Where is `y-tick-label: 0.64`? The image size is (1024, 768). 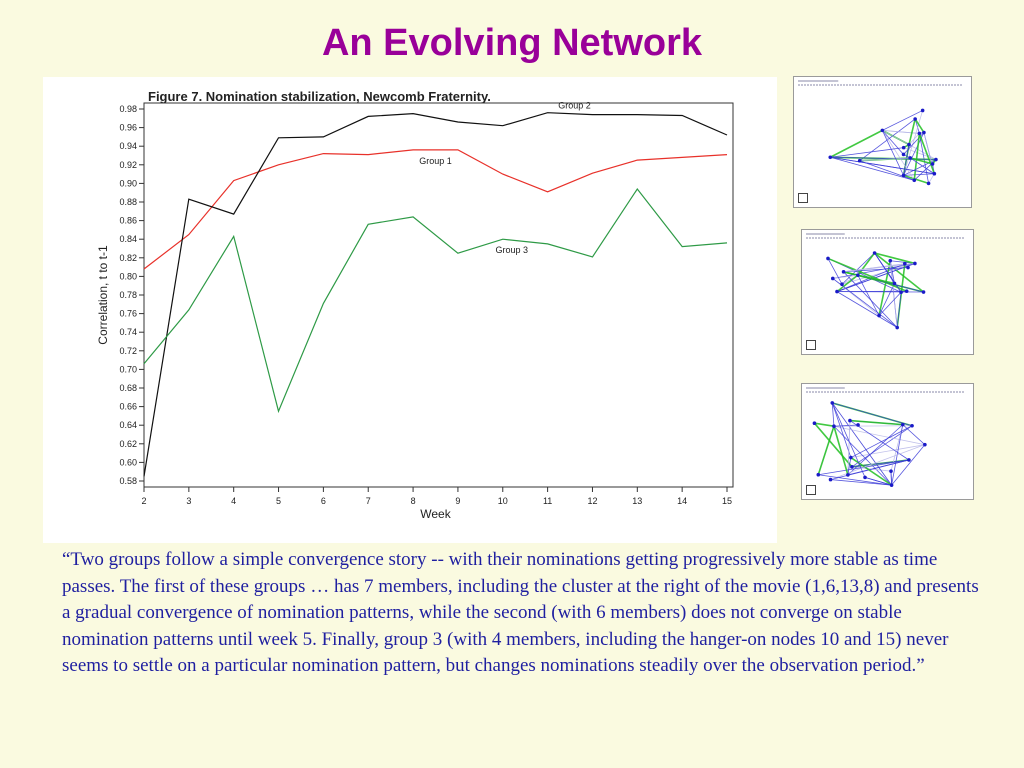
y-tick-label: 0.64 is located at coordinates (128, 425).